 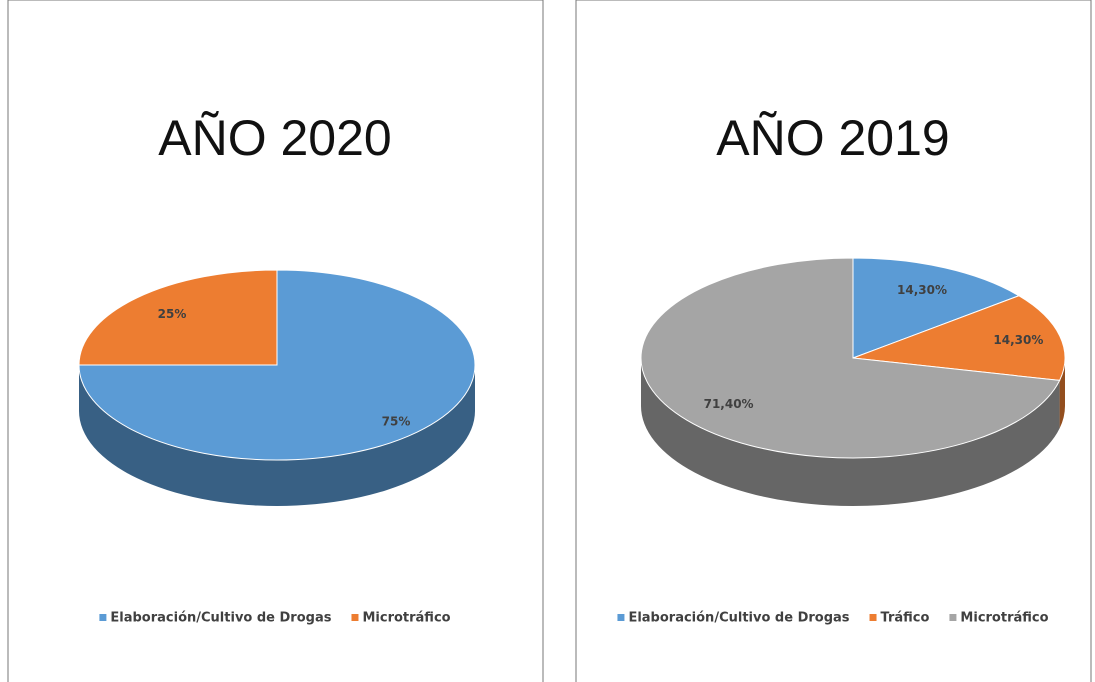 What do you see at coordinates (729, 404) in the screenshot?
I see `data-label: 71,40%` at bounding box center [729, 404].